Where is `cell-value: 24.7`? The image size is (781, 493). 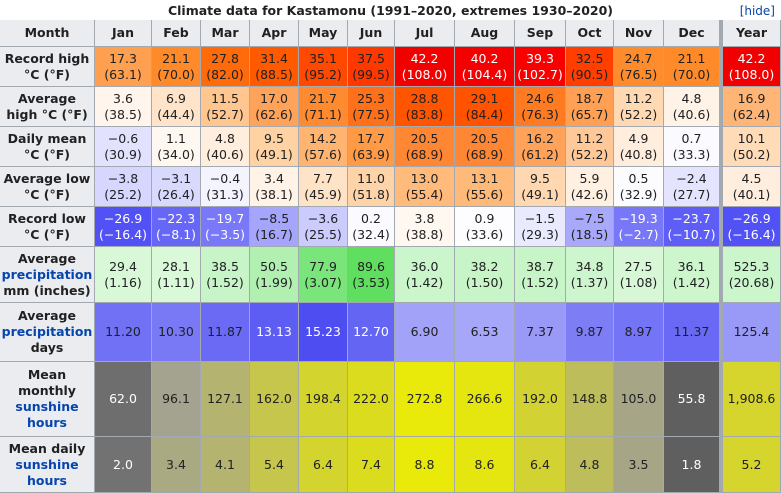
cell-value: 24.7 is located at coordinates (638, 58).